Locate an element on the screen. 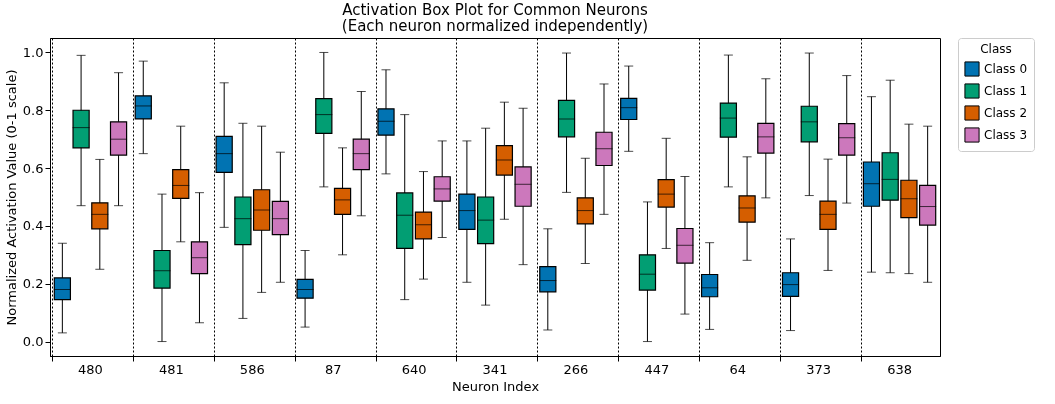 This screenshot has height=404, width=1055. y-tick-label: 0.6 is located at coordinates (33, 168).